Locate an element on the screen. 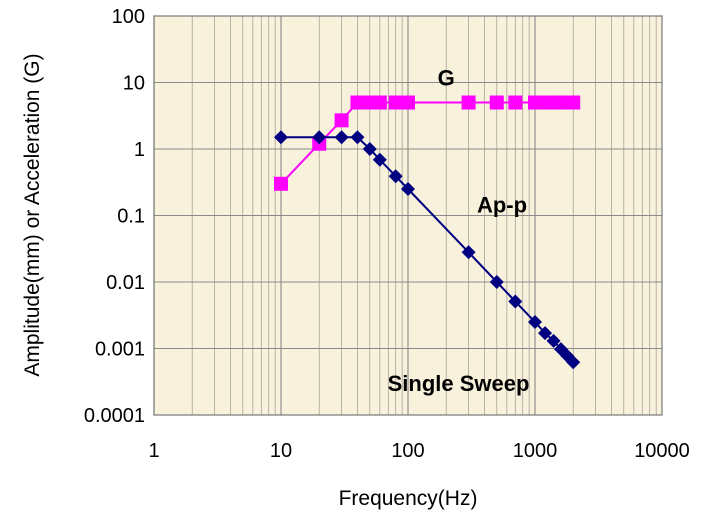 The image size is (710, 518). x-tick-label: 1000 is located at coordinates (535, 451).